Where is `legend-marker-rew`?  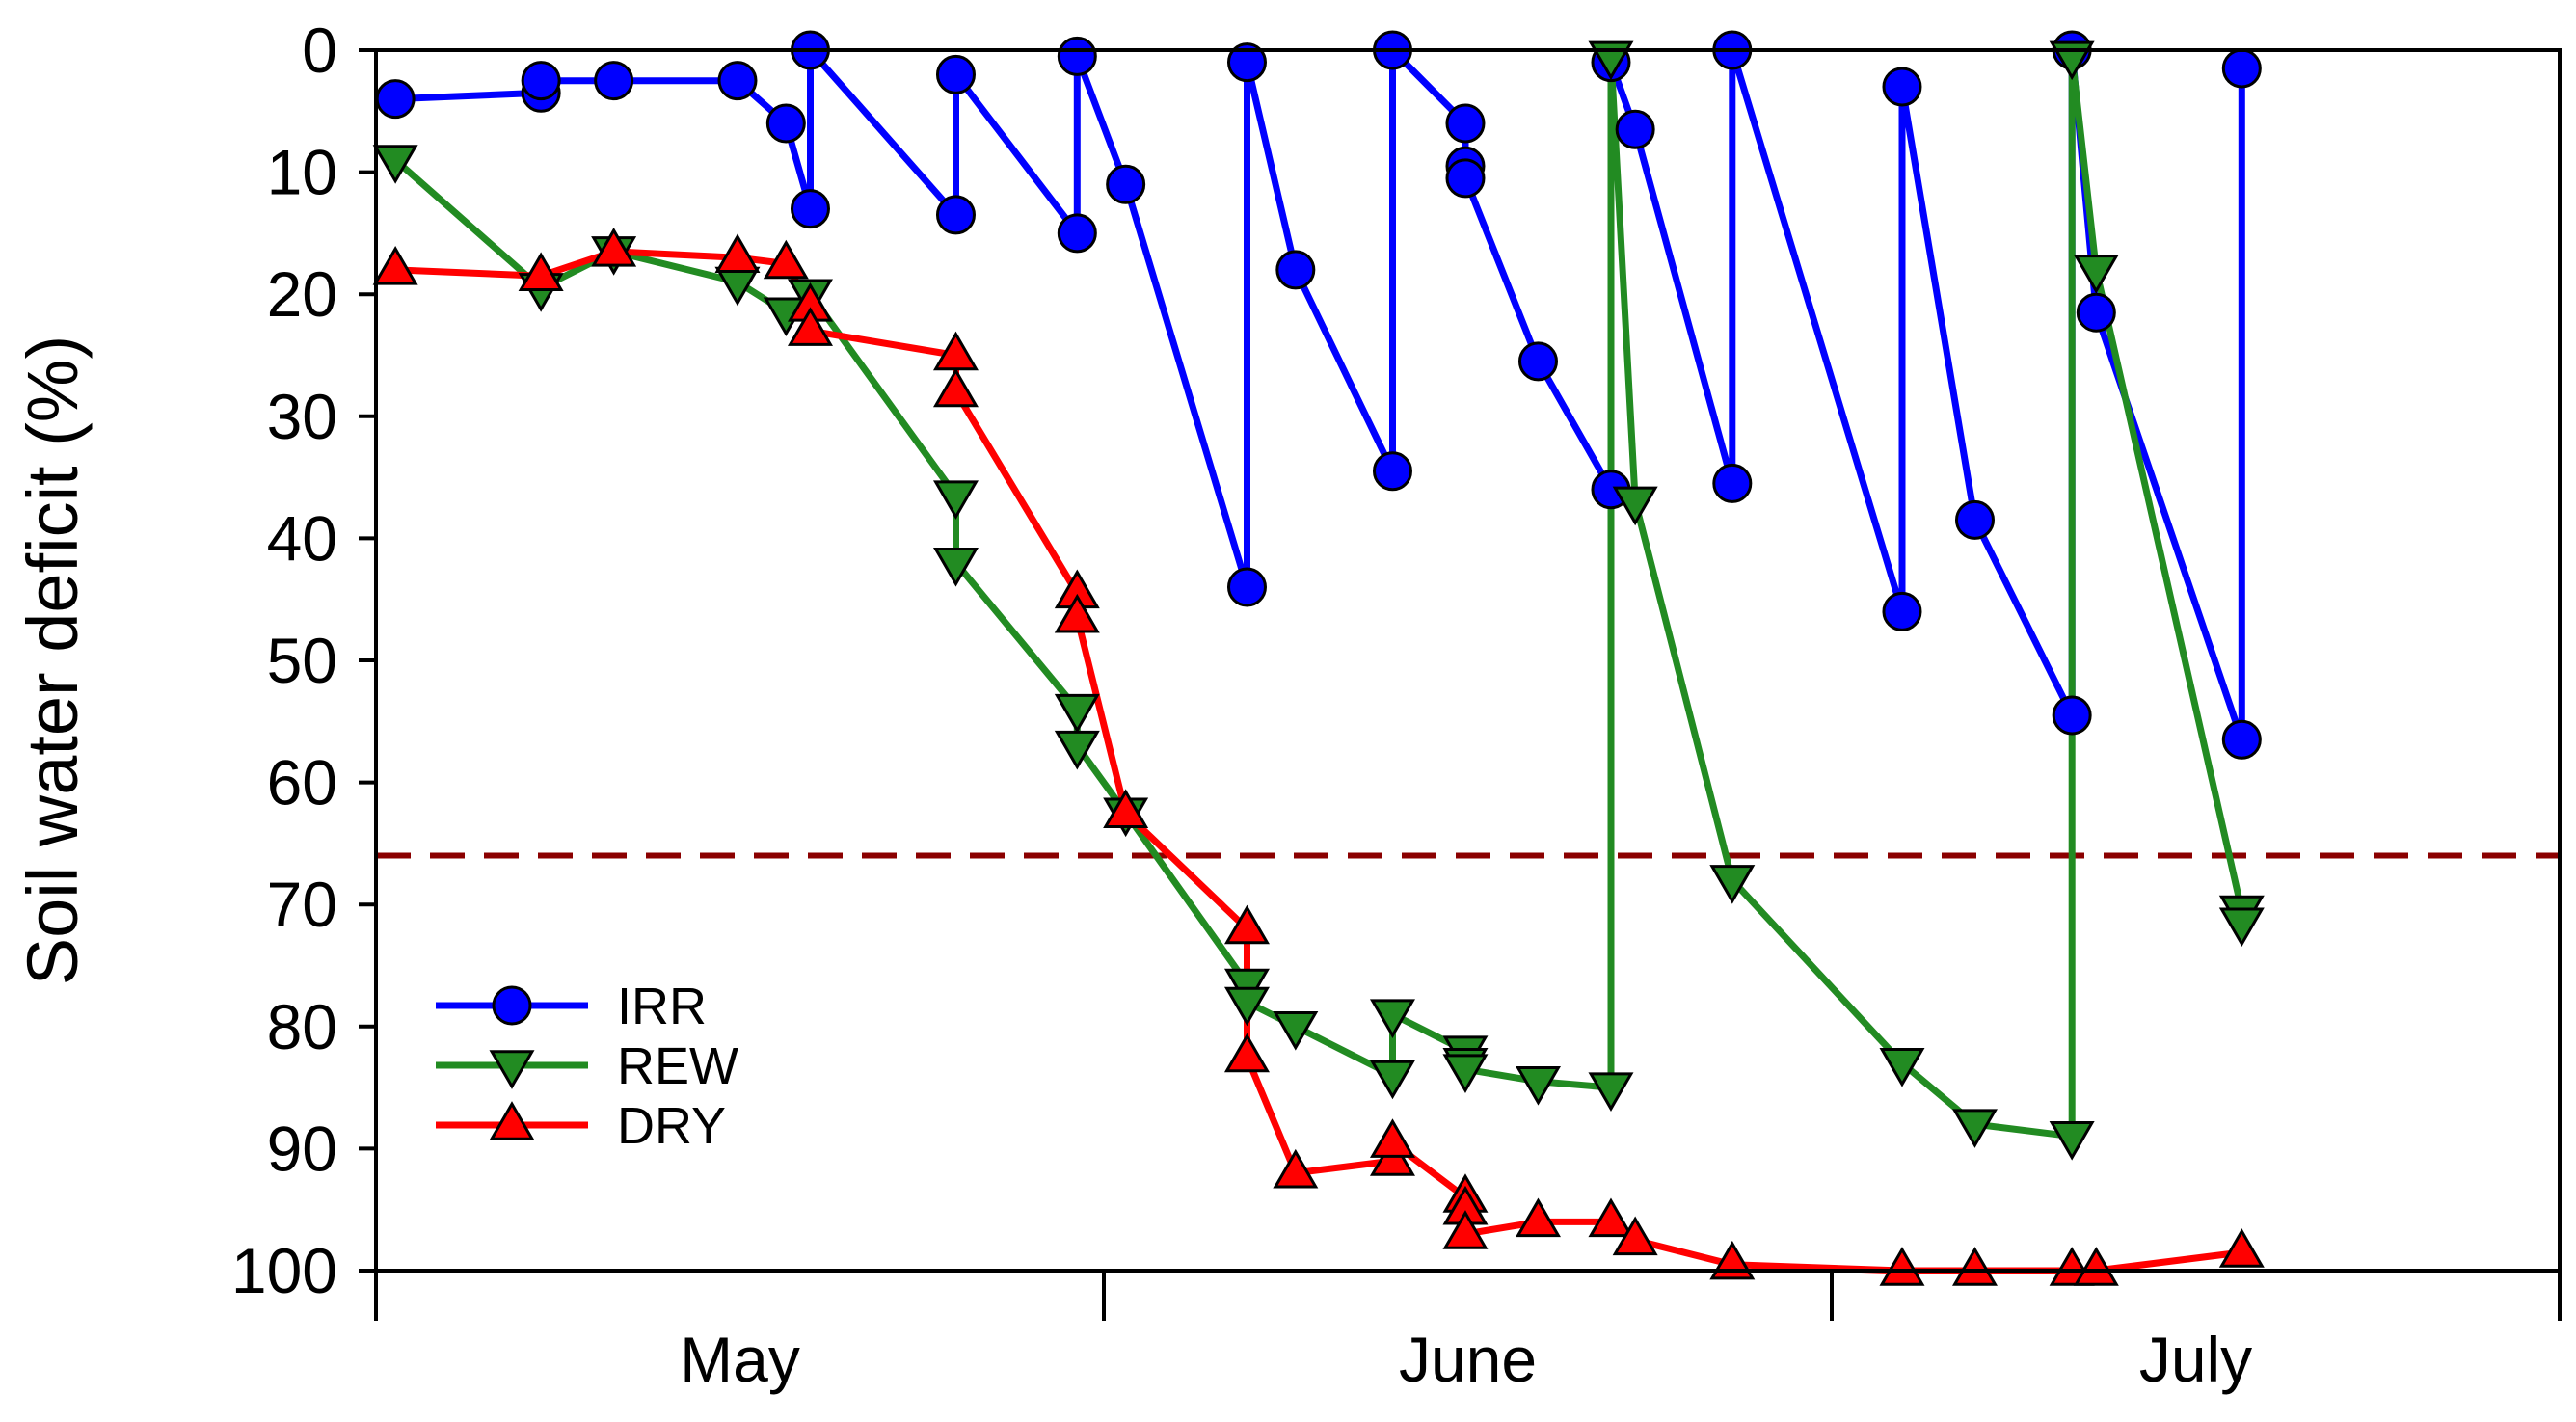
legend-marker-rew is located at coordinates (512, 1069).